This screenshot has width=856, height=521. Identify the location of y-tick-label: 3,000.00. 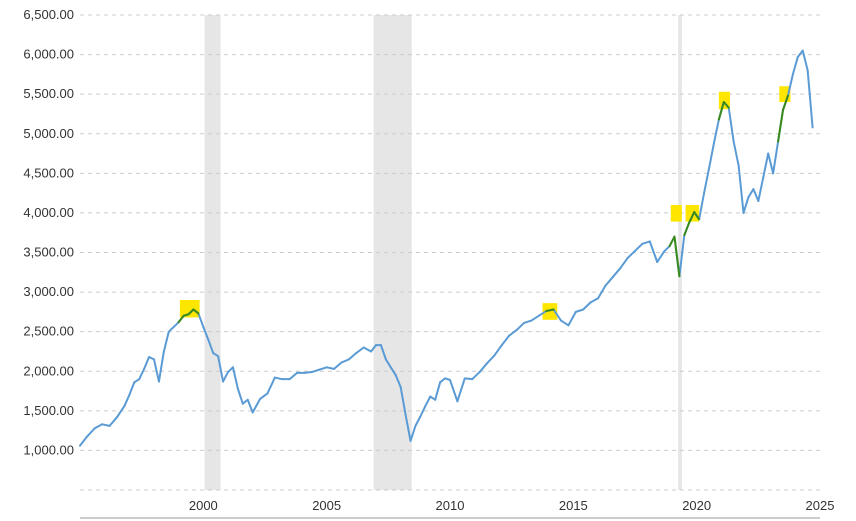
(48, 291).